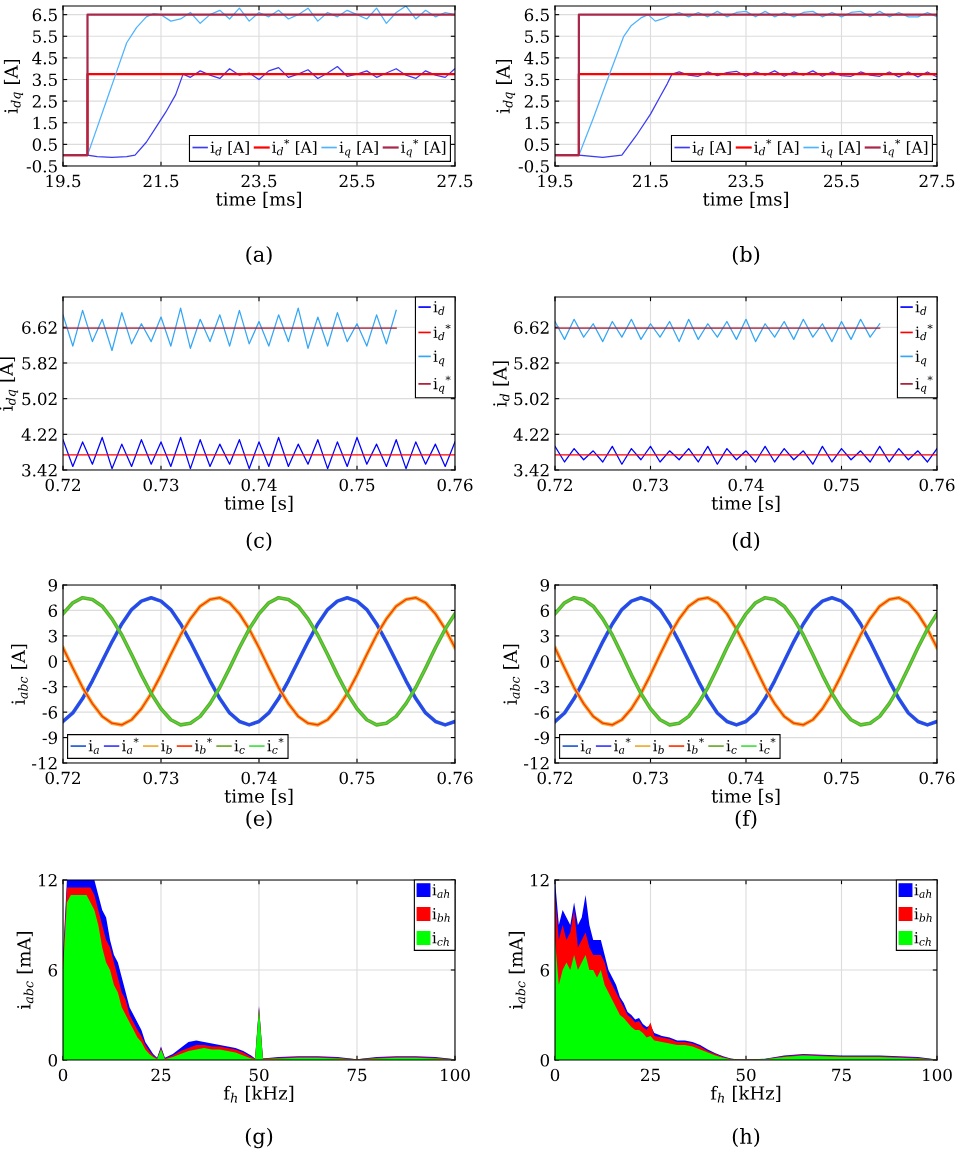 This screenshot has width=957, height=1158. Describe the element at coordinates (746, 1075) in the screenshot. I see `x-tick-label: 50` at that location.